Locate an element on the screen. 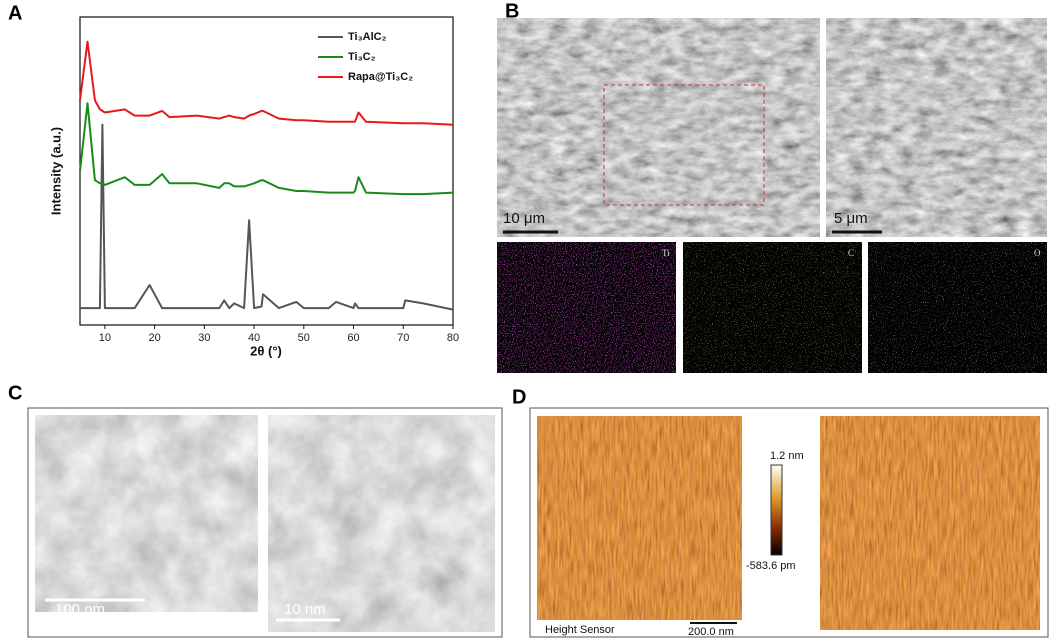 This screenshot has height=643, width=1052. x-tick-label: 80 is located at coordinates (453, 338).